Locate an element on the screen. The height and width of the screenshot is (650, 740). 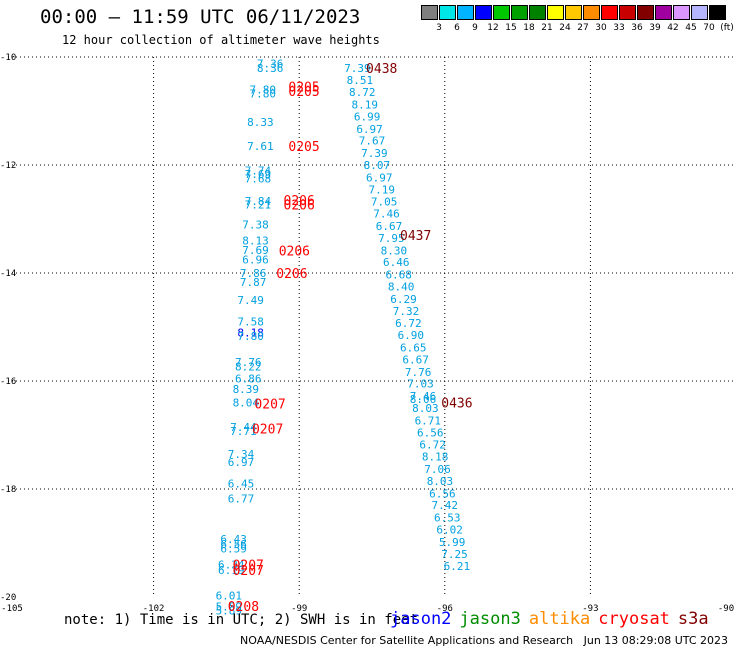
wave-height-point: 7.34 is located at coordinates (241, 454).